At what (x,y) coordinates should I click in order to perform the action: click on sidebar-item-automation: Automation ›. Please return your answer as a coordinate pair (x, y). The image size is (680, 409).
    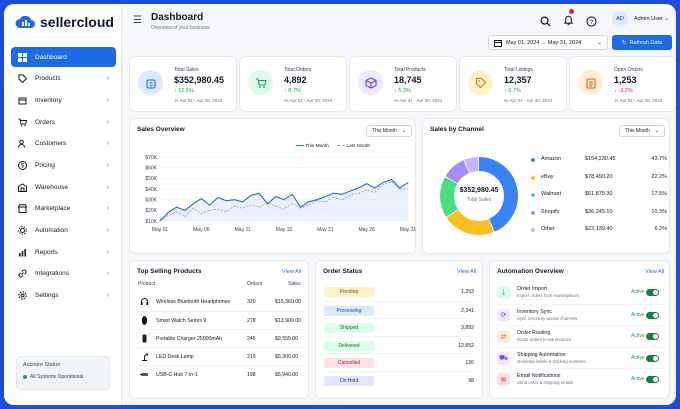
    Looking at the image, I should click on (63, 231).